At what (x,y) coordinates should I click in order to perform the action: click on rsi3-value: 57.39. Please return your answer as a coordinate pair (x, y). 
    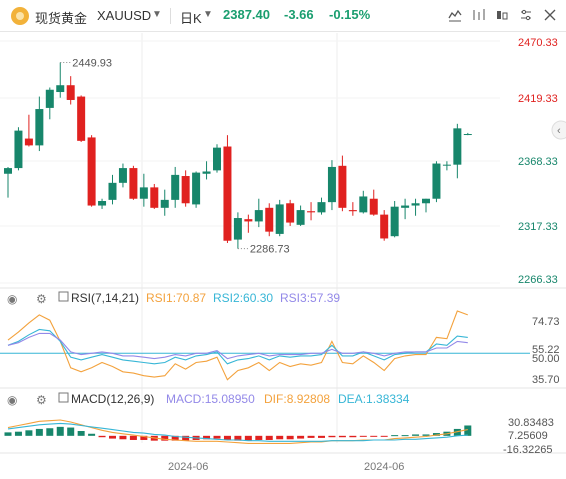
    Looking at the image, I should click on (325, 298).